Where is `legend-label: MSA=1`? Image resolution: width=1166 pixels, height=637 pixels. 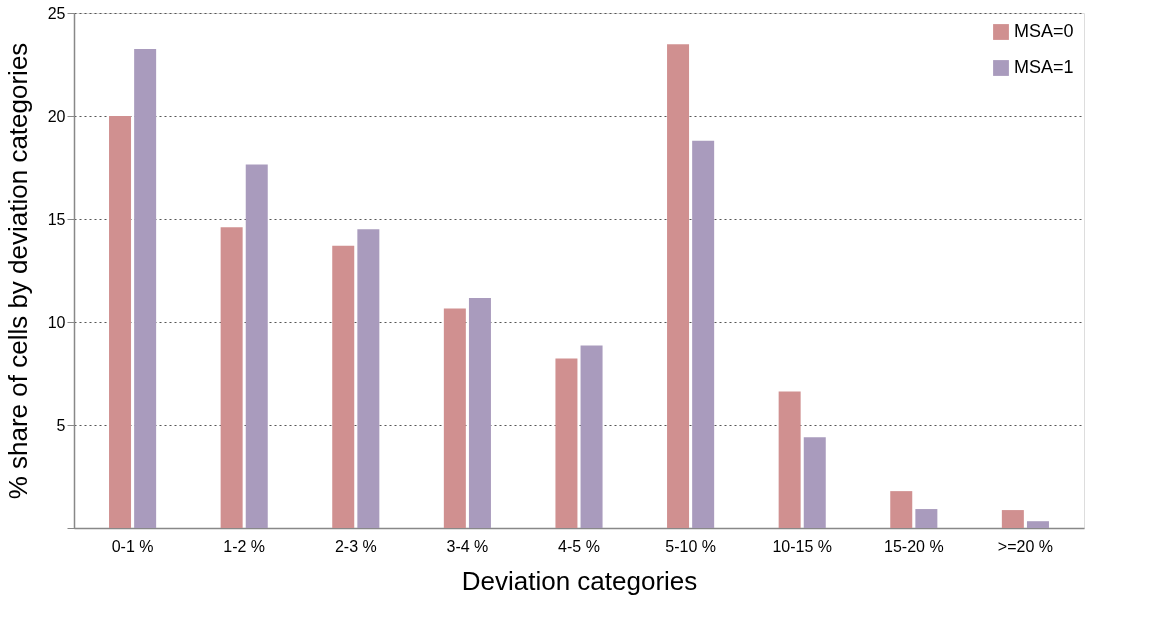
legend-label: MSA=1 is located at coordinates (1044, 67).